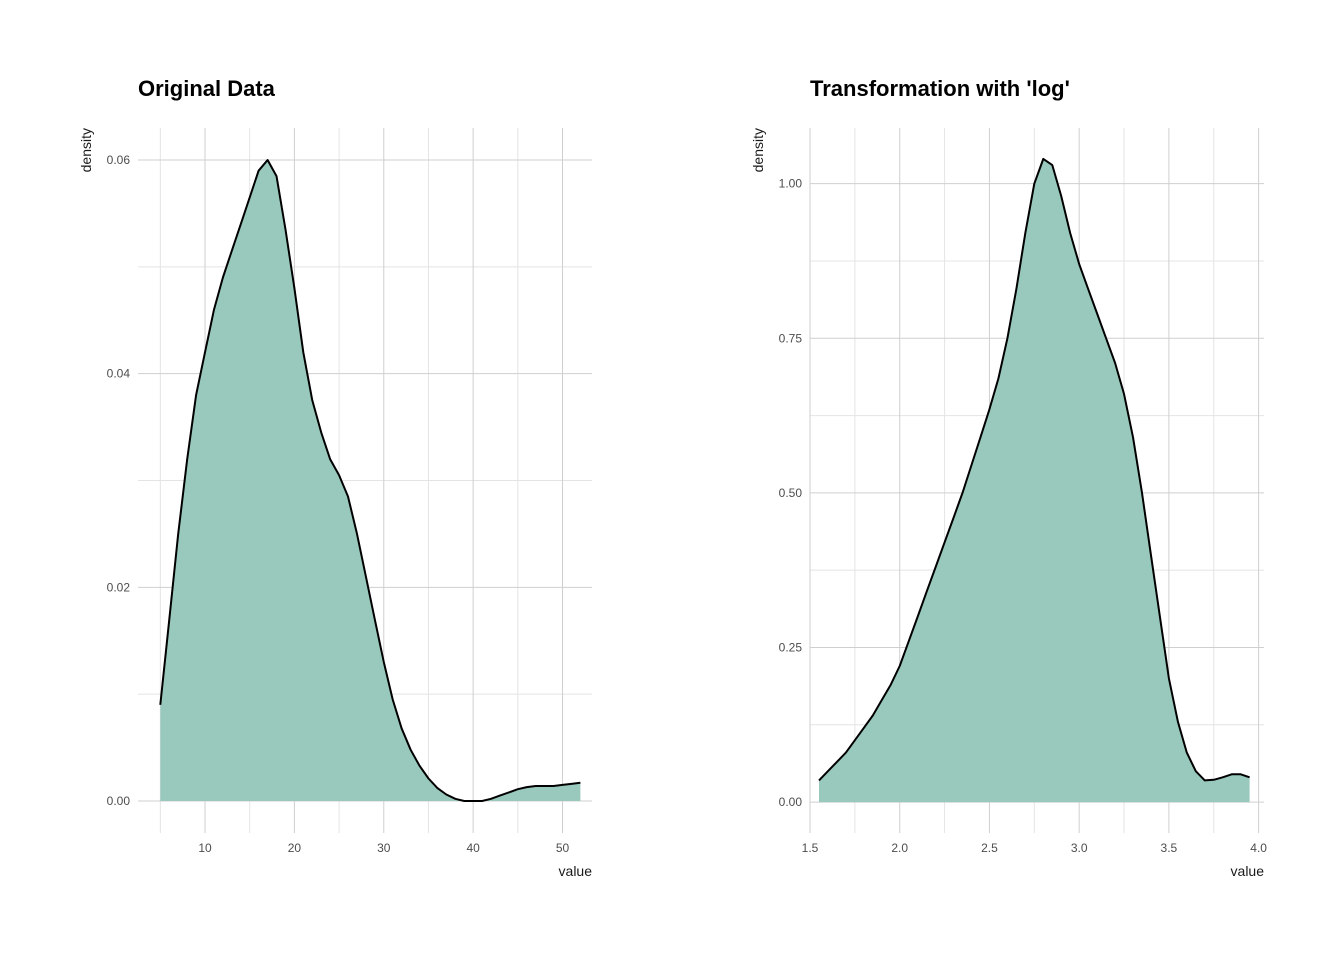 Image resolution: width=1344 pixels, height=960 pixels. What do you see at coordinates (810, 848) in the screenshot?
I see `x-tick-label: 1.5` at bounding box center [810, 848].